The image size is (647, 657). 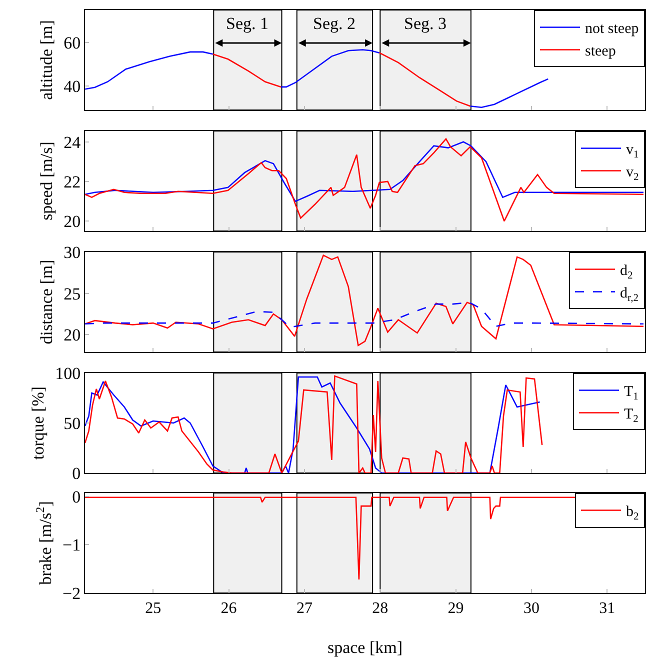 I want to click on x-axis-title: space [km], so click(x=365, y=647).